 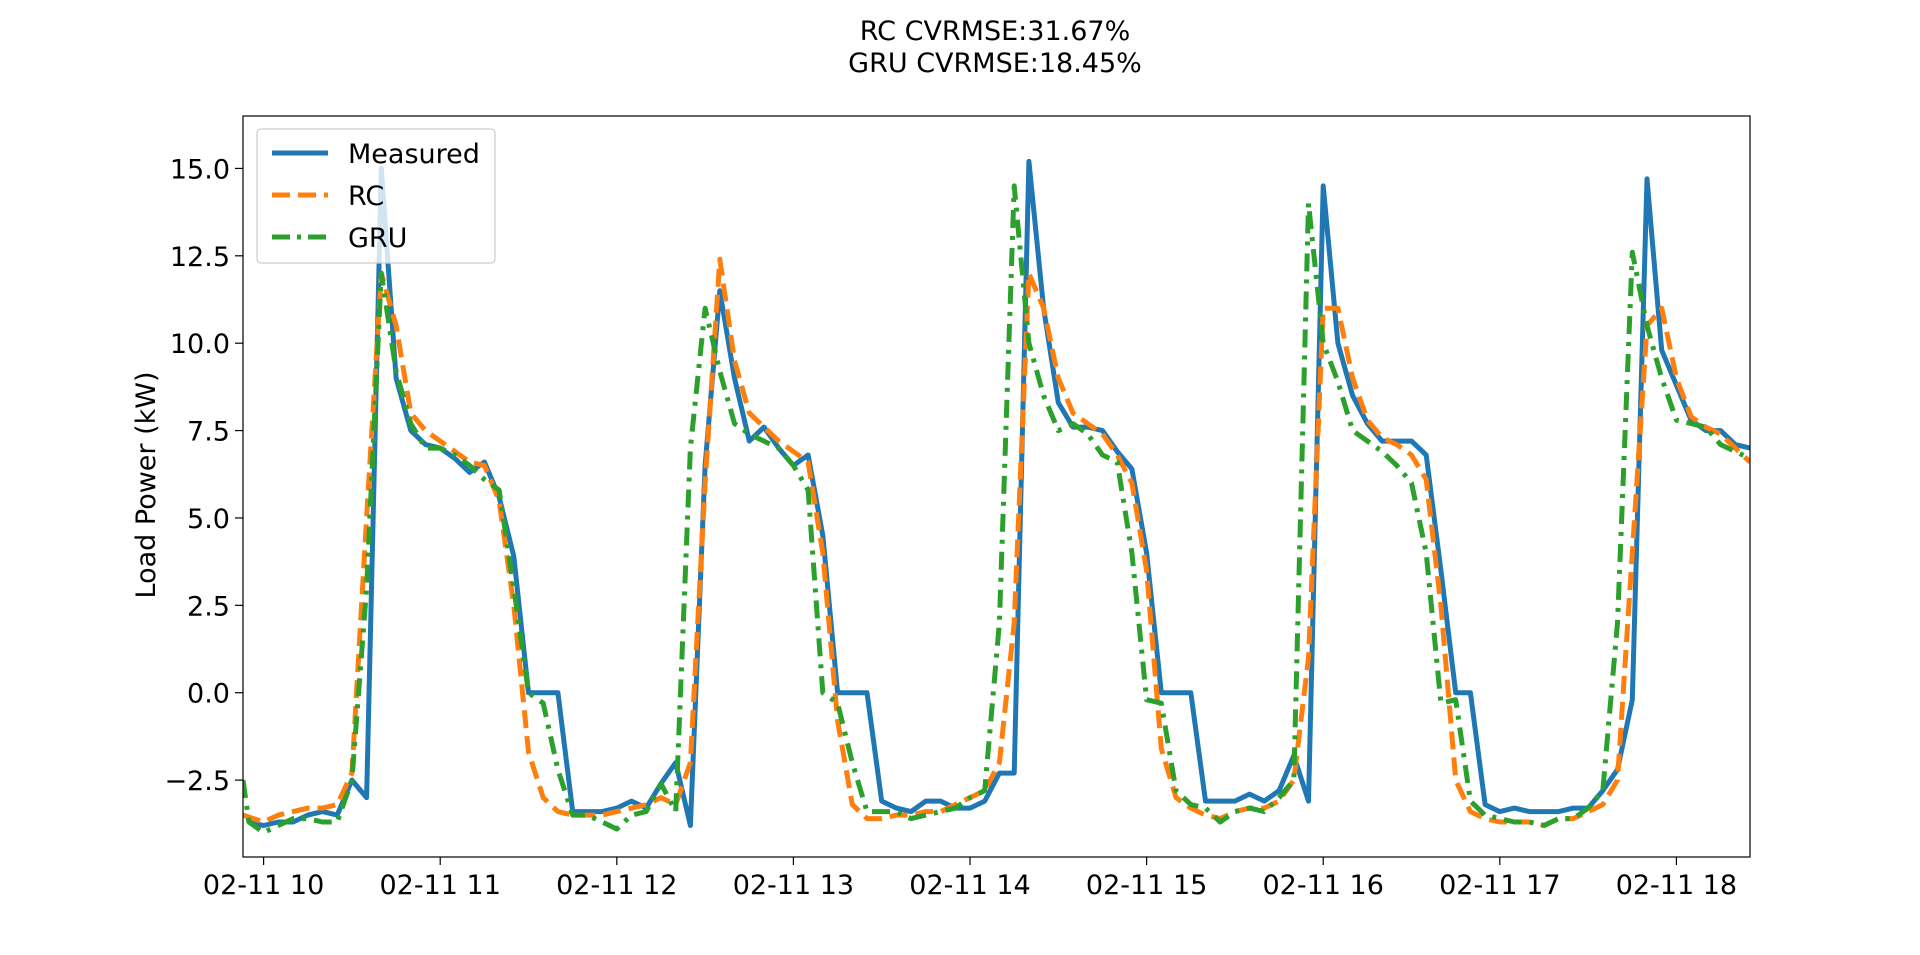 What do you see at coordinates (1499, 885) in the screenshot?
I see `x-tick-label: 02-11 17` at bounding box center [1499, 885].